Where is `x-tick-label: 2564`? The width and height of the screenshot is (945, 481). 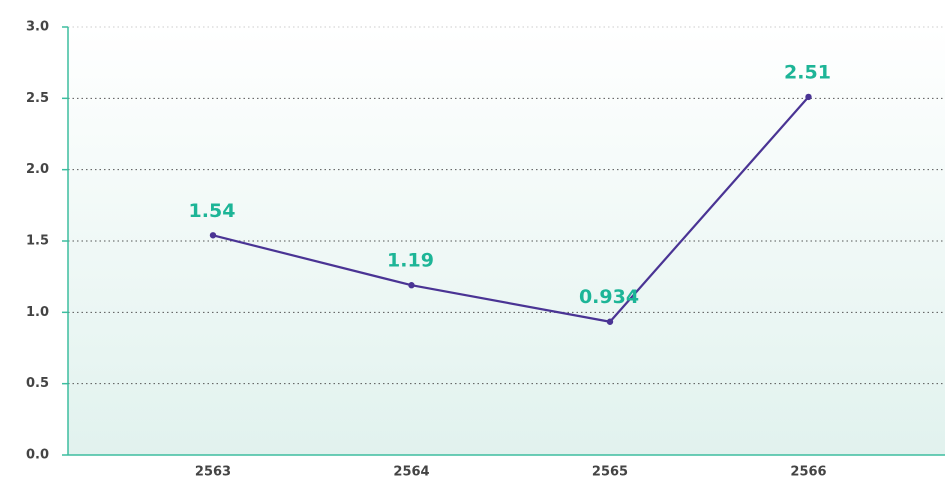
x-tick-label: 2564 is located at coordinates (411, 472).